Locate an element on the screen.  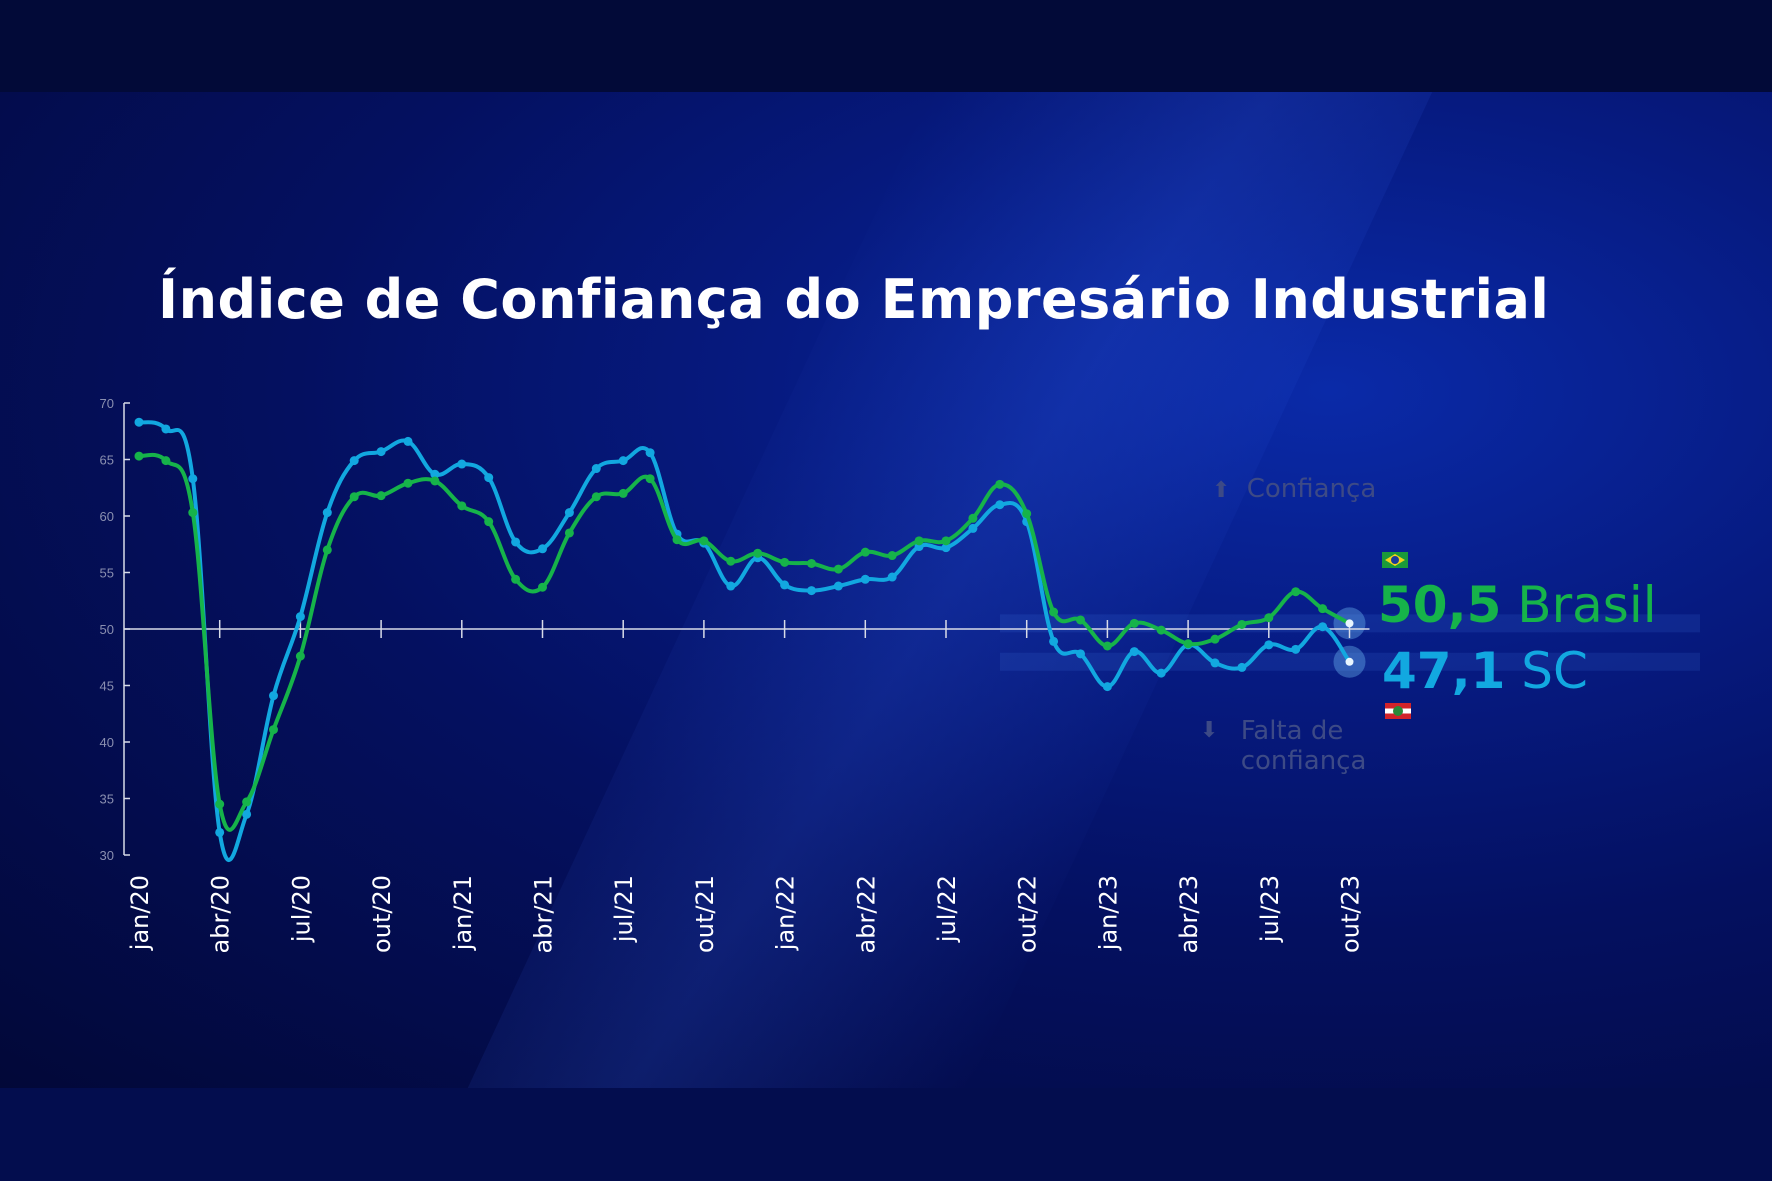
confidence-label: Confiança is located at coordinates (1311, 489).